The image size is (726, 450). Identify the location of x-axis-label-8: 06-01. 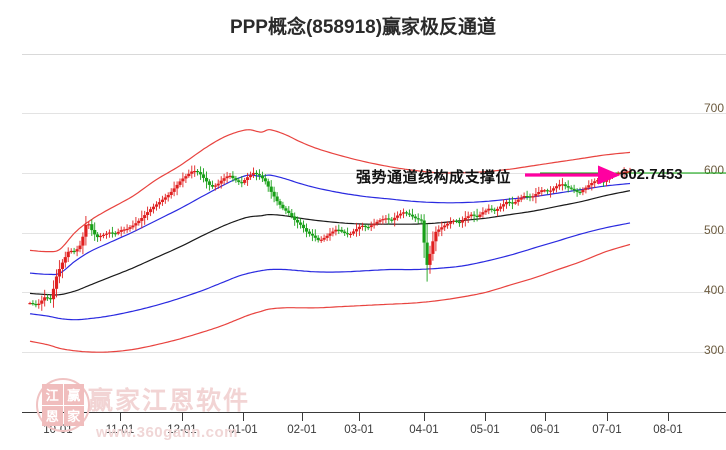
(545, 430).